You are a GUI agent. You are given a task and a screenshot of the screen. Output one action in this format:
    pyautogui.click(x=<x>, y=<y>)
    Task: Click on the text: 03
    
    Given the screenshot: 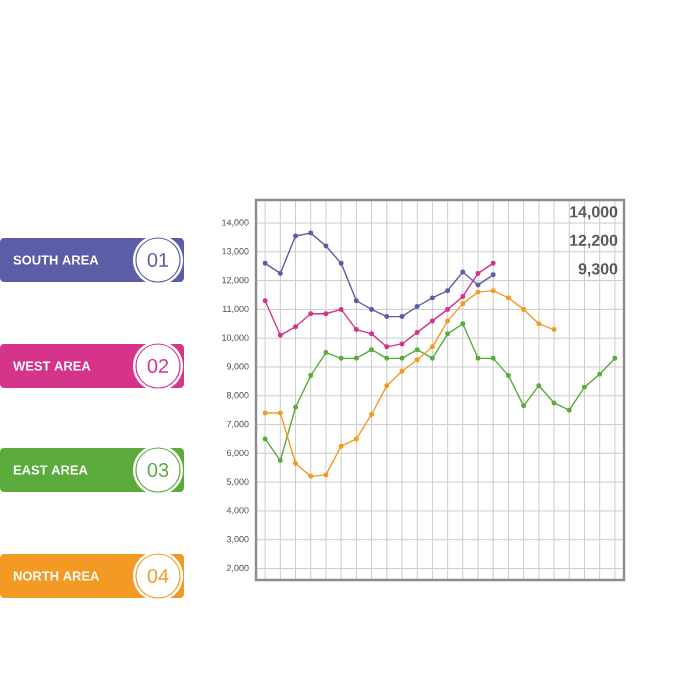 What is the action you would take?
    pyautogui.click(x=158, y=470)
    